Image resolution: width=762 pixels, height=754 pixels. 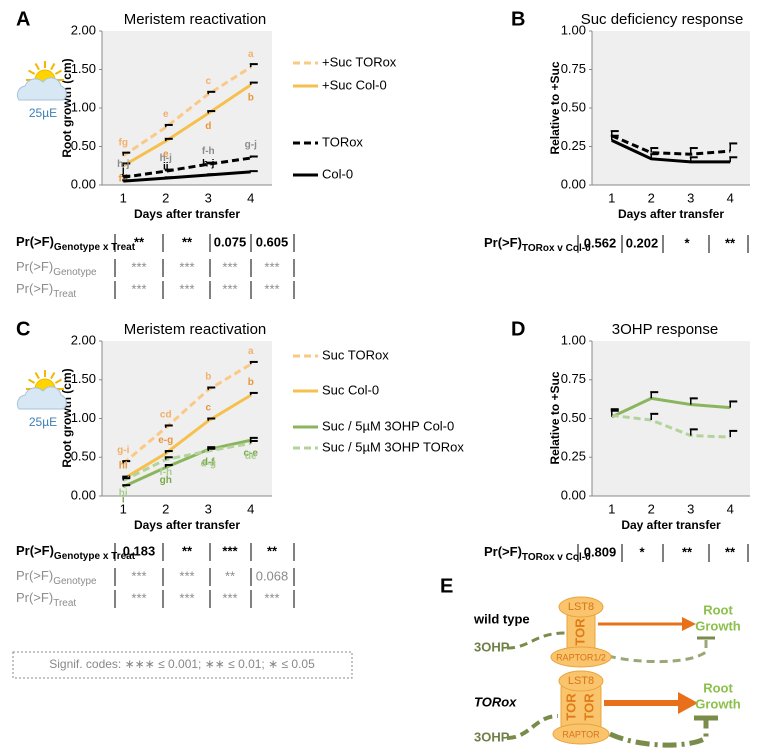 What do you see at coordinates (250, 508) in the screenshot?
I see `x-tick-label: 4` at bounding box center [250, 508].